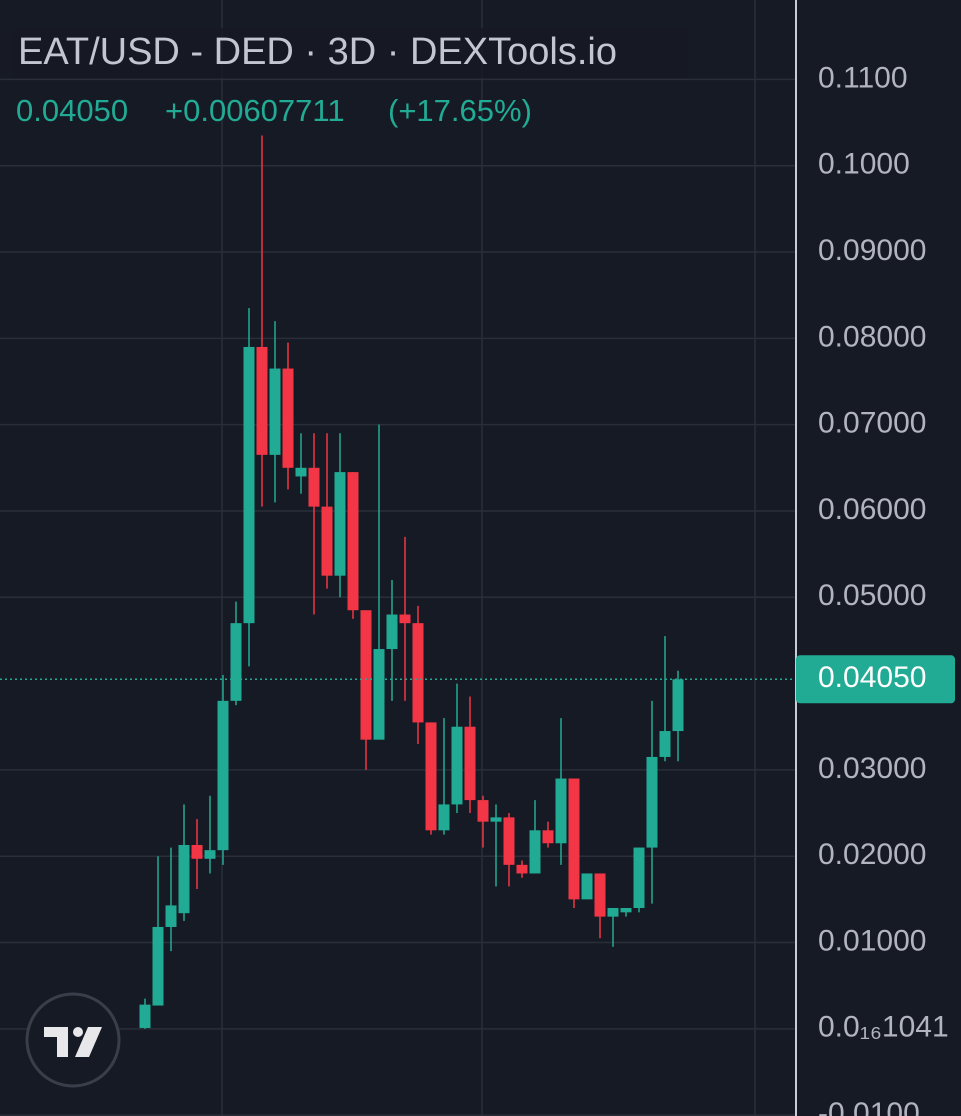  What do you see at coordinates (255, 110) in the screenshot?
I see `header-change: +0.00607711` at bounding box center [255, 110].